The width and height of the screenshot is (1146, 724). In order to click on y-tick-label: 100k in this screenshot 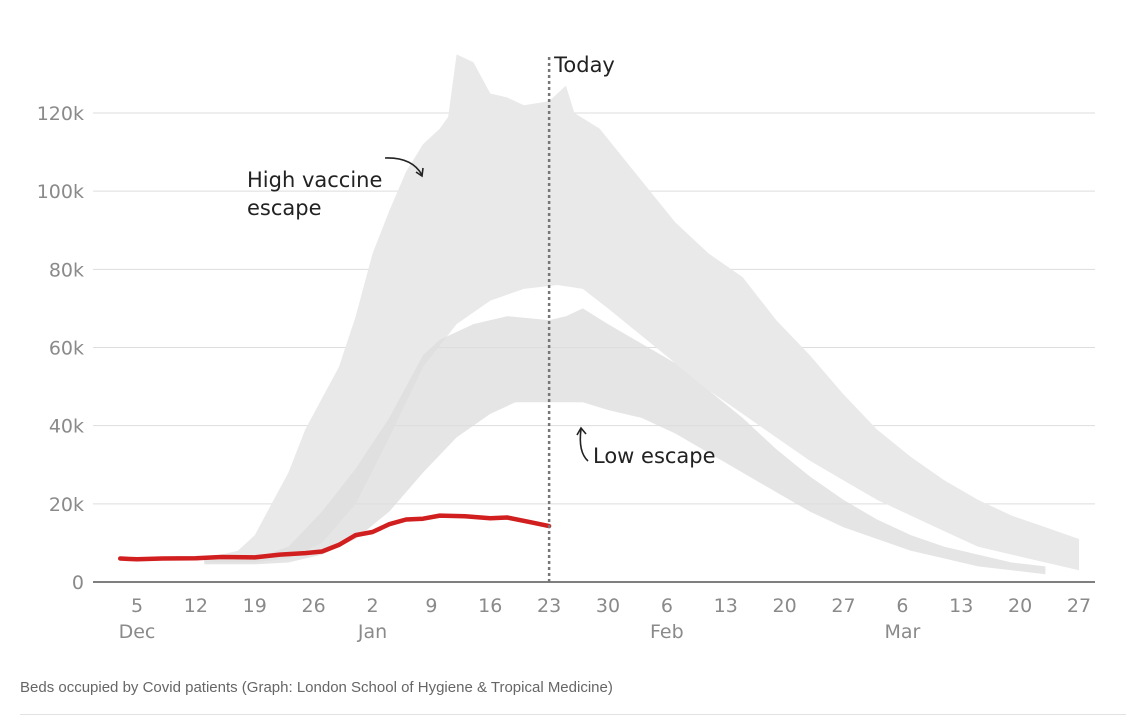, I will do `click(60, 192)`.